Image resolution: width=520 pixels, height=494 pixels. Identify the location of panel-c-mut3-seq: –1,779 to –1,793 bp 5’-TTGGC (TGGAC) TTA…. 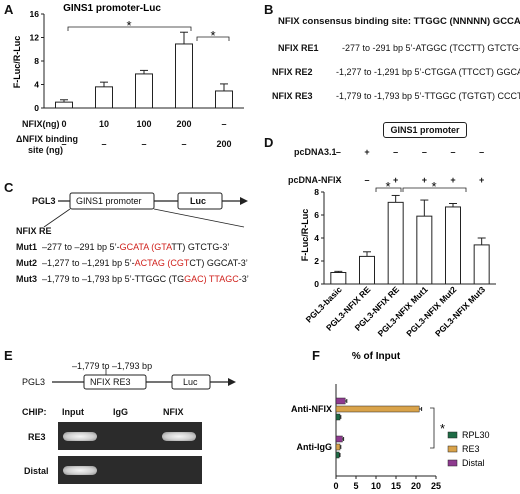
(145, 279).